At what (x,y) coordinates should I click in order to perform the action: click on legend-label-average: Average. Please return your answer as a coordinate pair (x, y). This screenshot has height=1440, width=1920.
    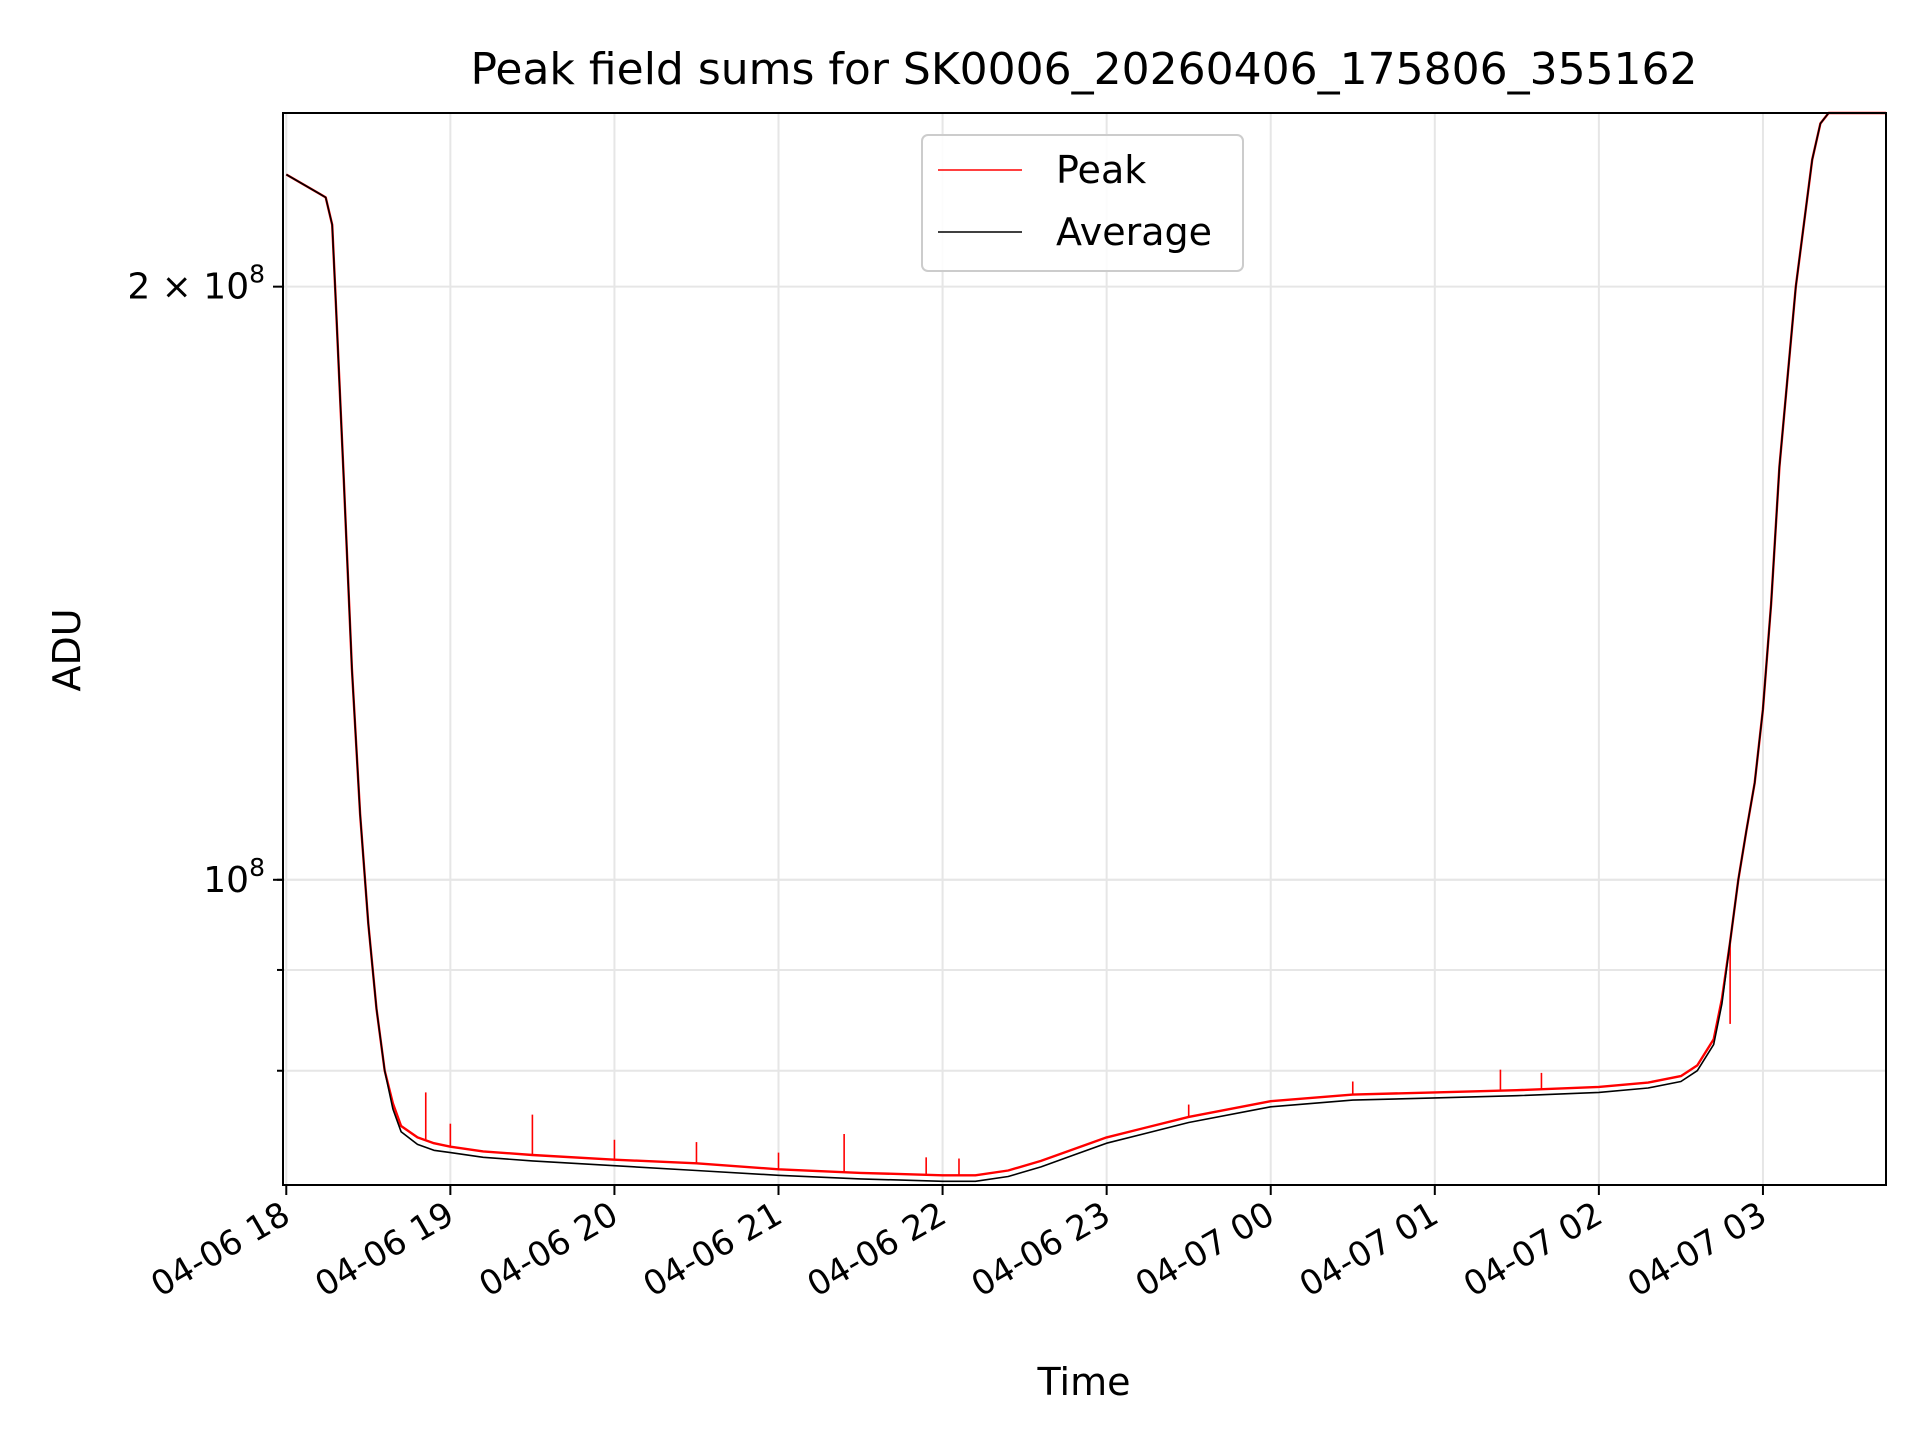
    Looking at the image, I should click on (1134, 232).